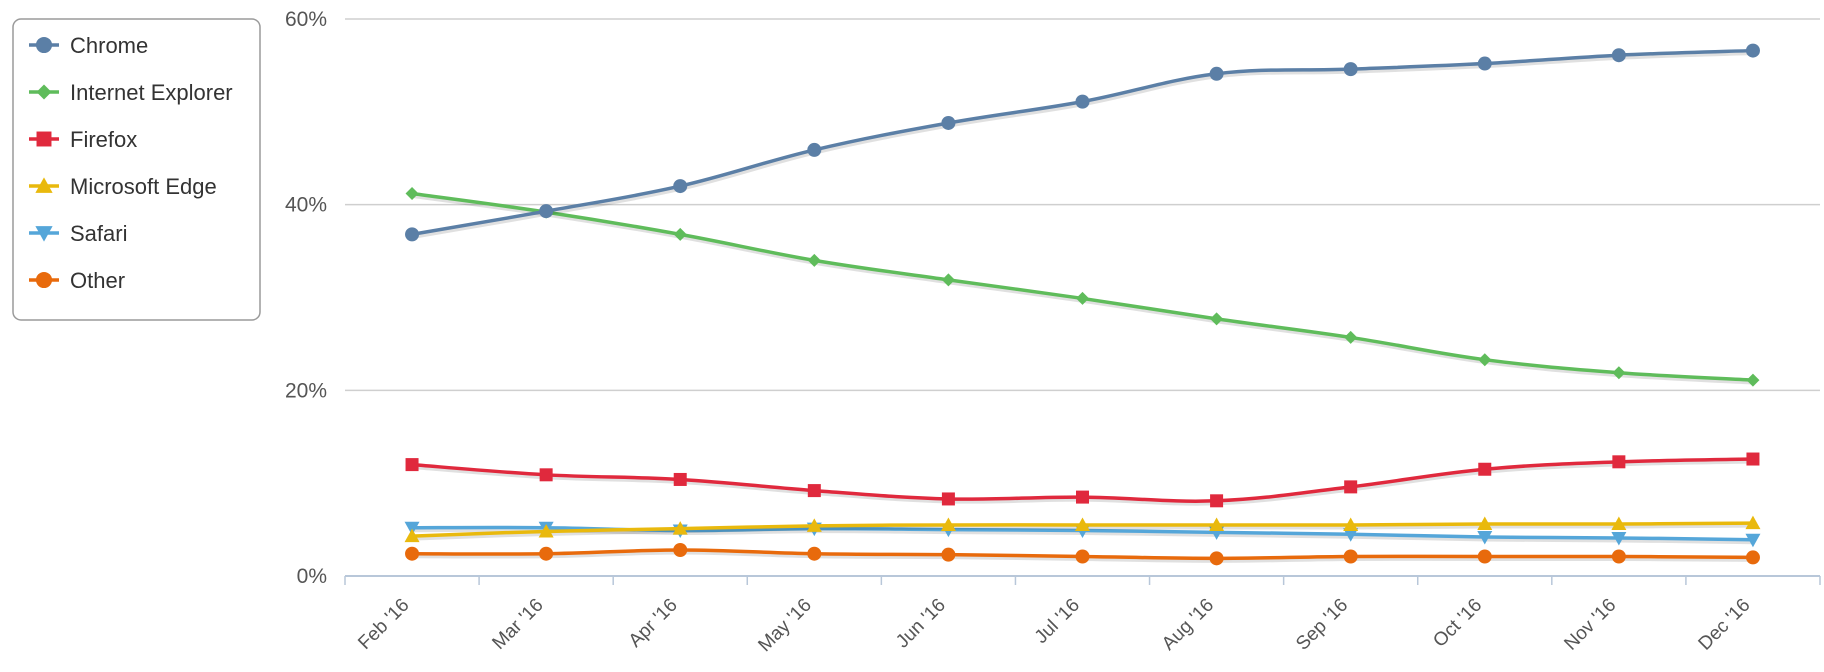 This screenshot has height=672, width=1824. I want to click on series-microsoft-edge, so click(1082, 529).